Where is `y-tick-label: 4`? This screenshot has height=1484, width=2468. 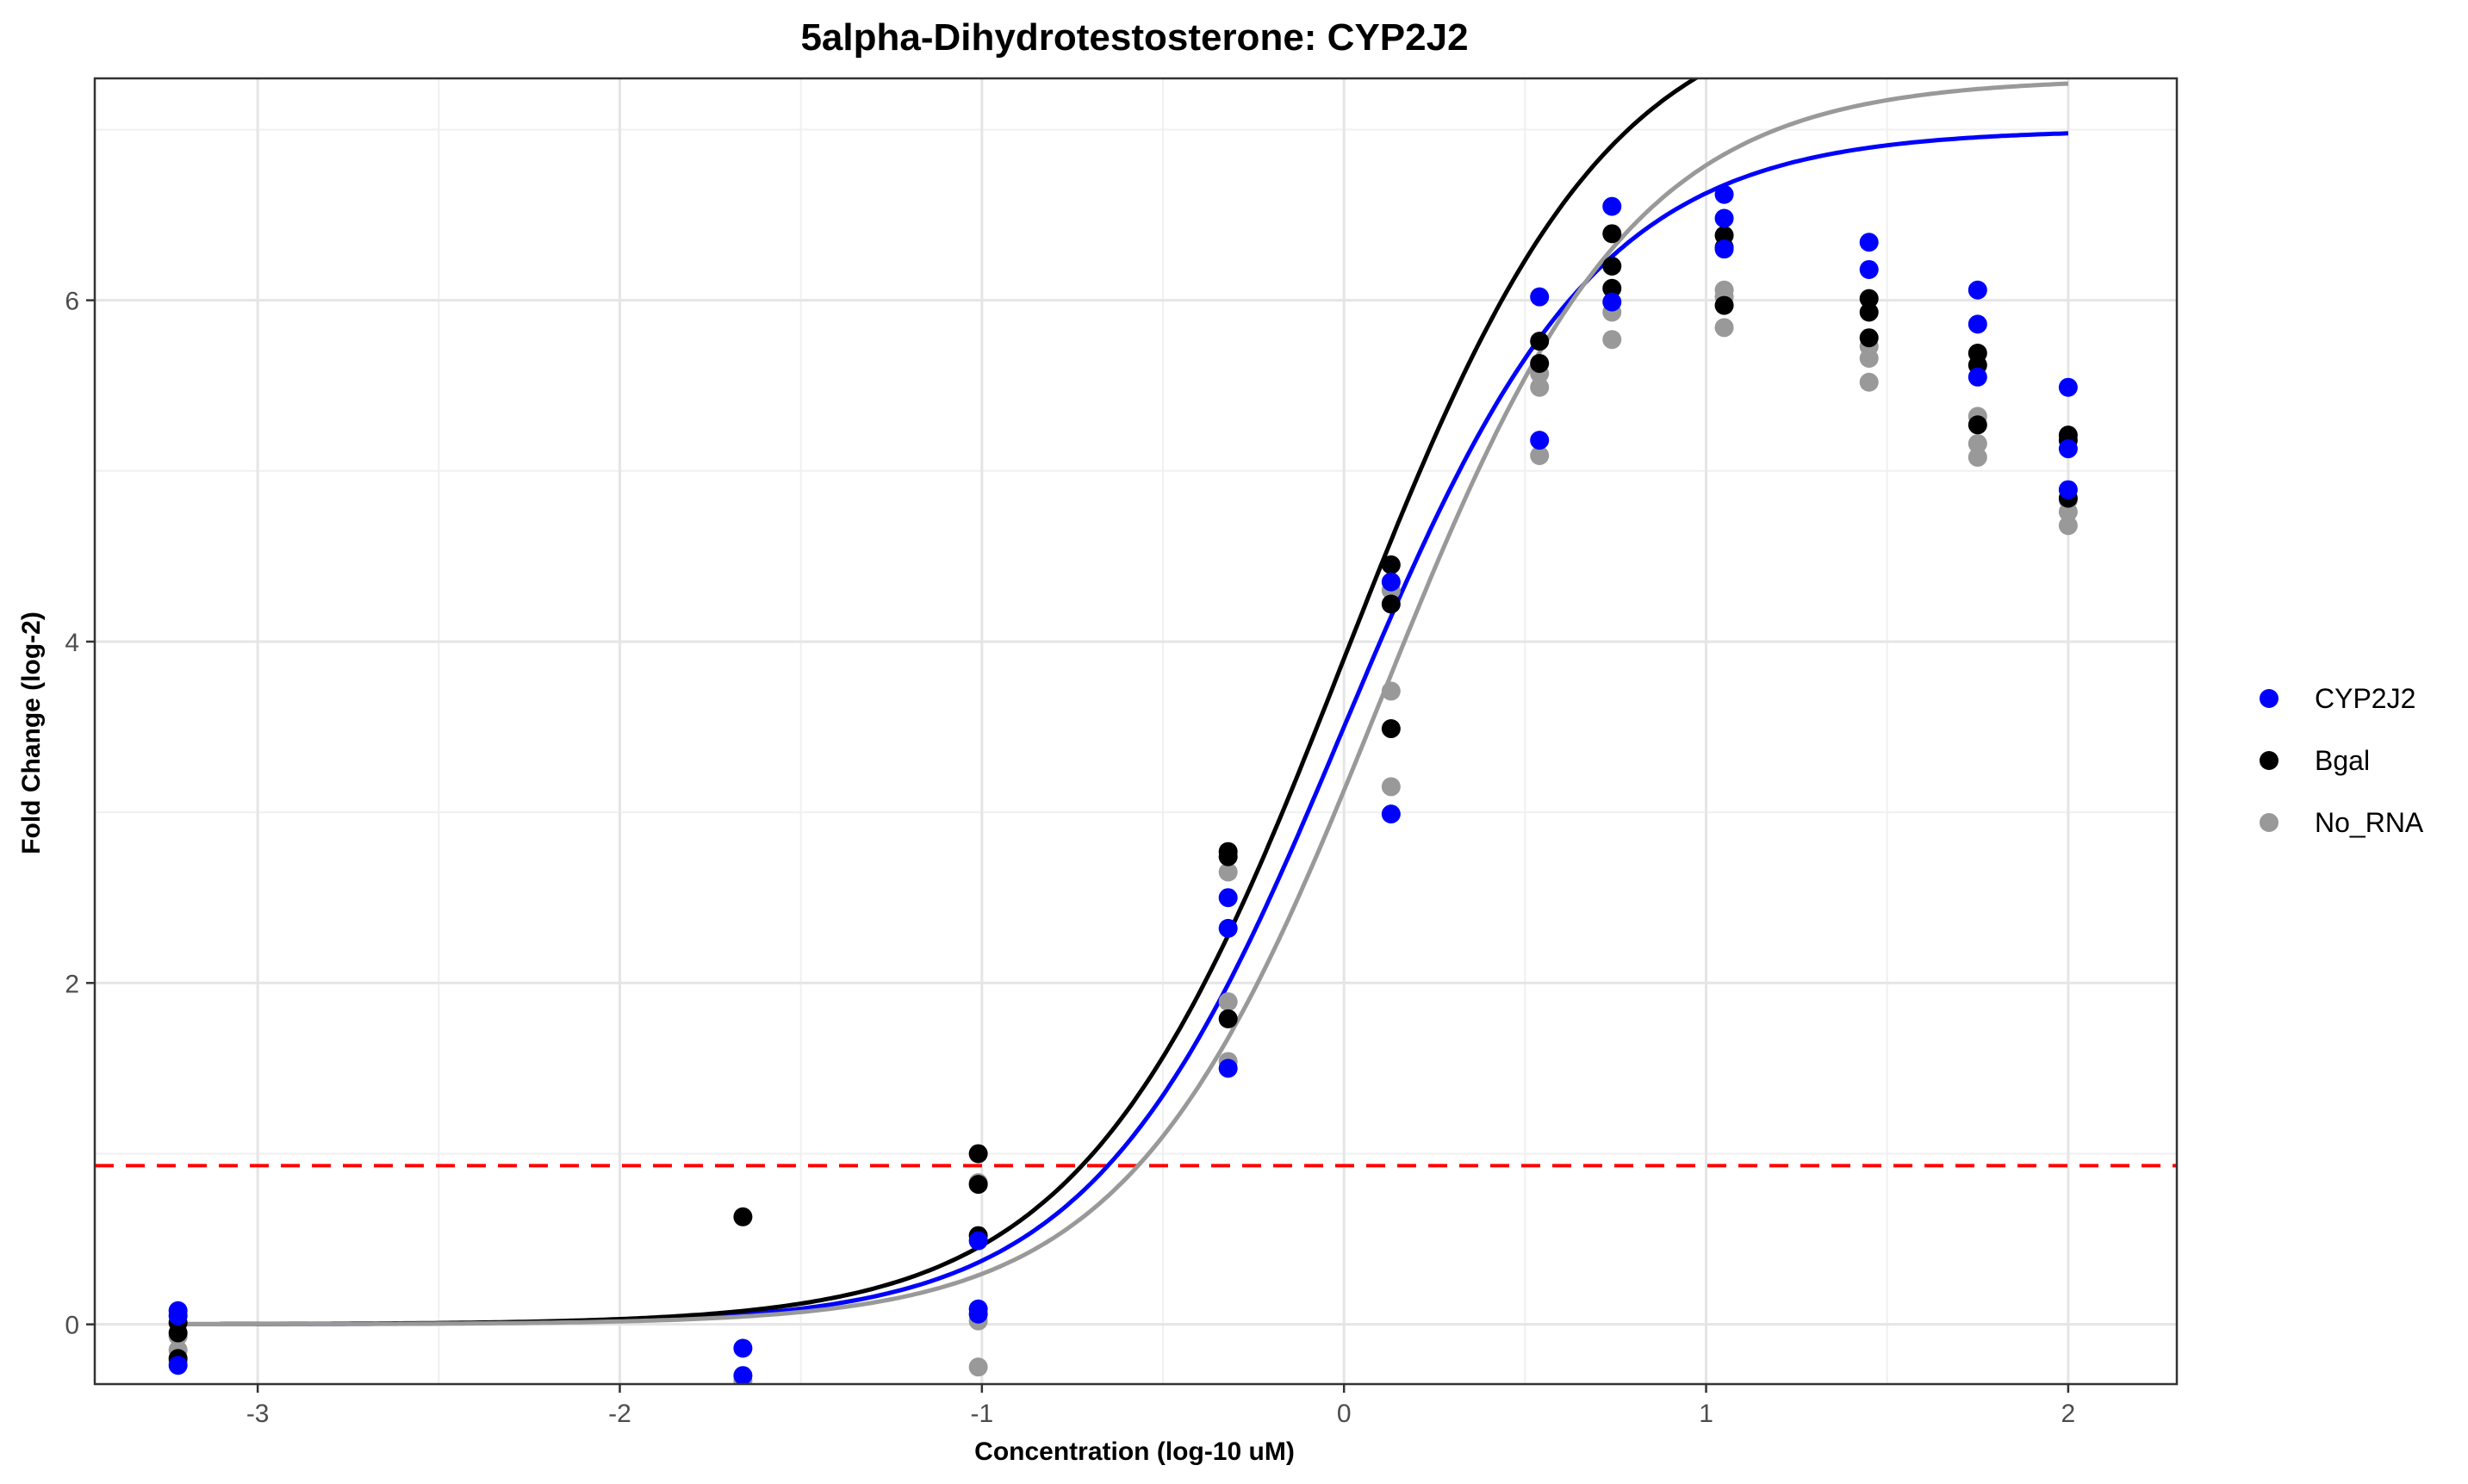 y-tick-label: 4 is located at coordinates (72, 643).